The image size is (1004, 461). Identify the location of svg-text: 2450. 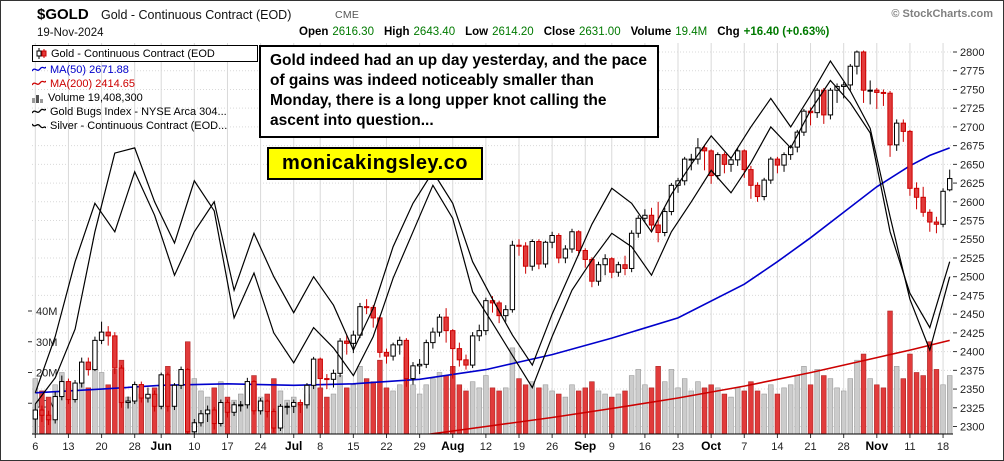
(972, 315).